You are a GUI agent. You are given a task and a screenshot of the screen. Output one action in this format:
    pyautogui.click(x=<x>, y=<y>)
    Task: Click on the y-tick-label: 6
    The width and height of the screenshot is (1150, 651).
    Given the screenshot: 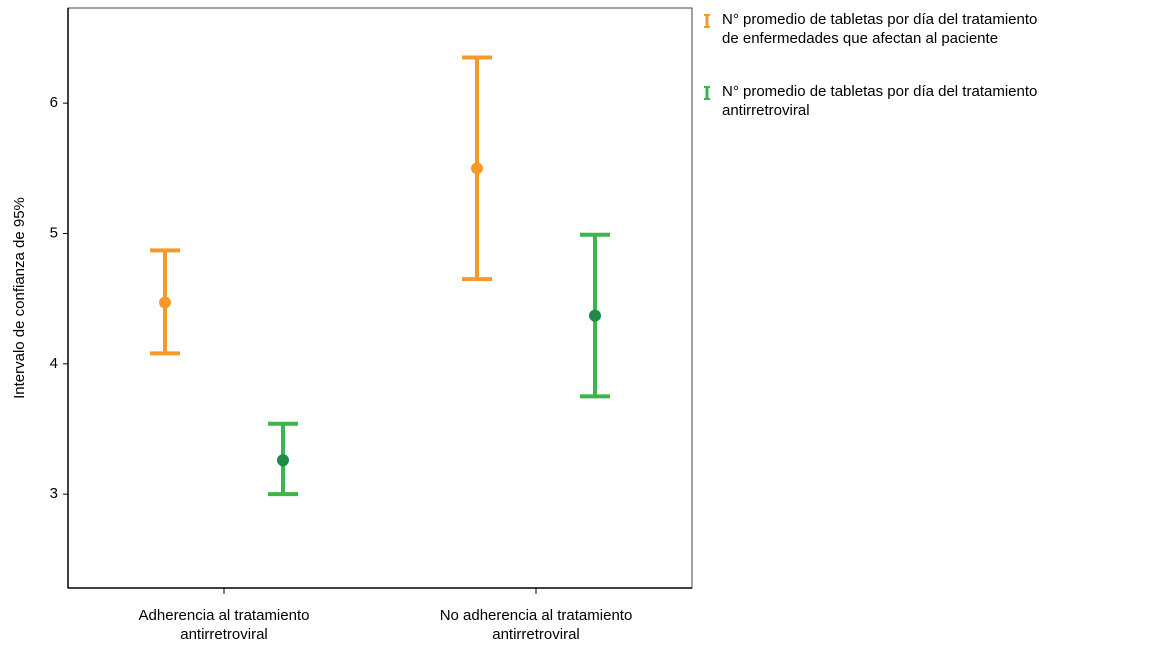 What is the action you would take?
    pyautogui.click(x=54, y=102)
    